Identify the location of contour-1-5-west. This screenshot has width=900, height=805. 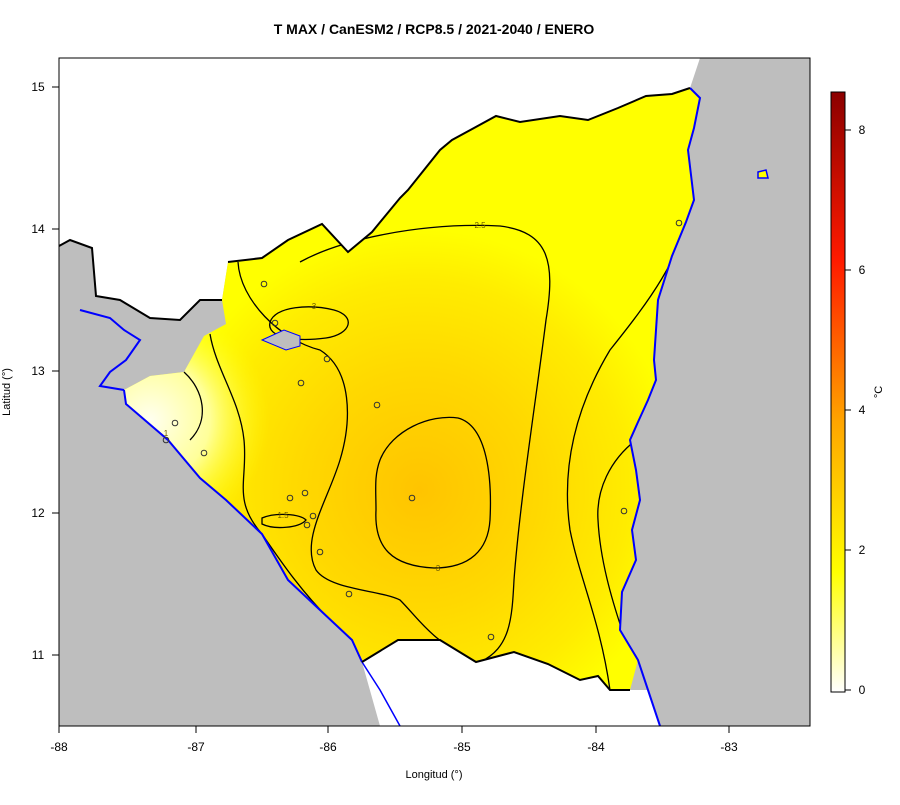
(270, 477).